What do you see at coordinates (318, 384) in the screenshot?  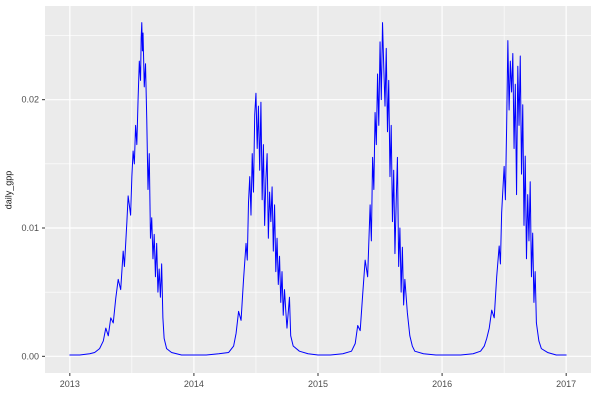 I see `x-tick-label: 2015` at bounding box center [318, 384].